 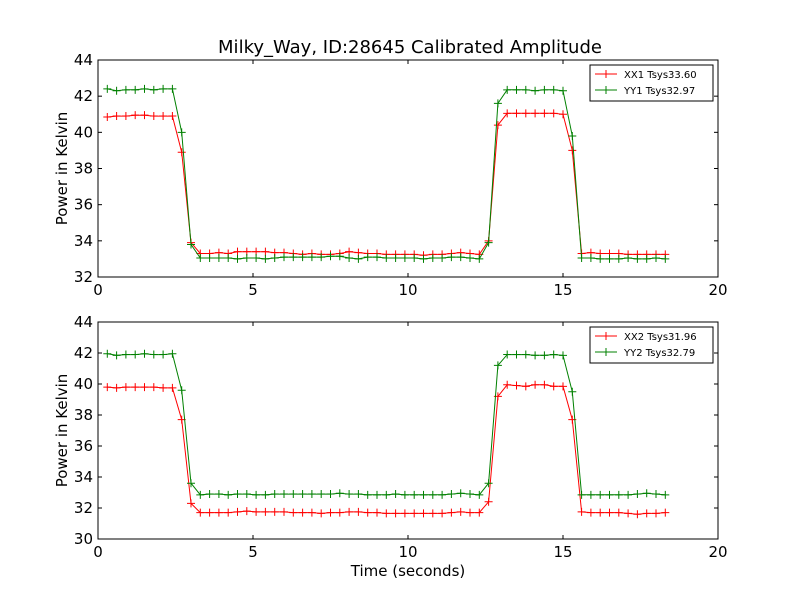 I want to click on bottom-y-tick-label: 36, so click(x=83, y=446).